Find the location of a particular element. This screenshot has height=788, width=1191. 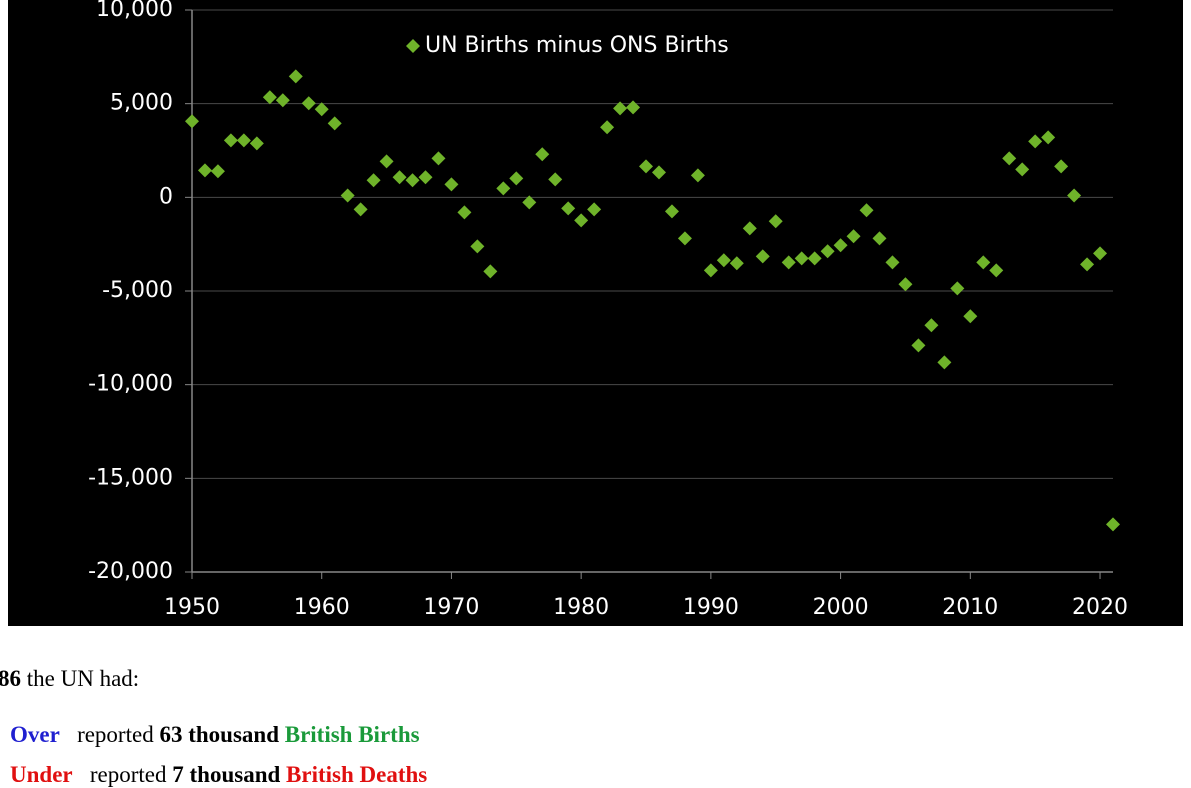

y-tick-label: 10,000 is located at coordinates (134, 11).